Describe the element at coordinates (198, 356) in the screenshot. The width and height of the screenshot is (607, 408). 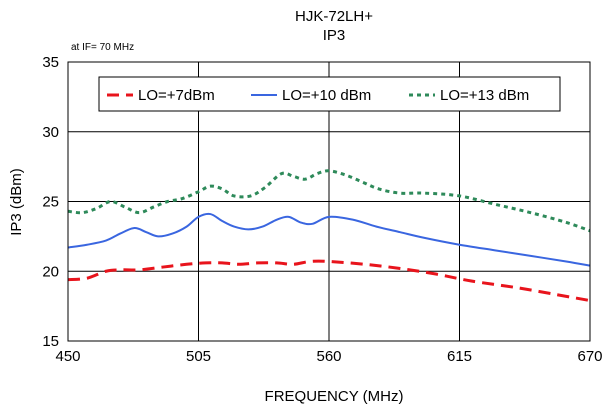
I see `x-tick-label: 505` at that location.